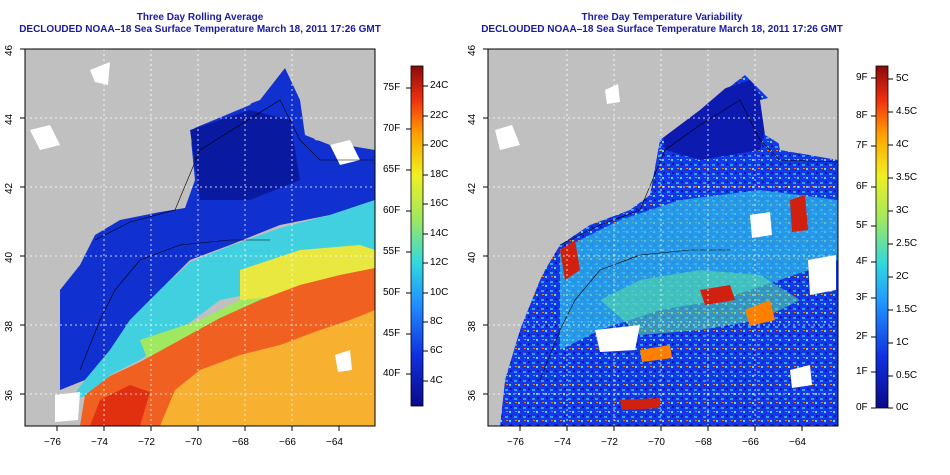 The width and height of the screenshot is (950, 475). What do you see at coordinates (439, 233) in the screenshot?
I see `colorbar-c-label: 14C` at bounding box center [439, 233].